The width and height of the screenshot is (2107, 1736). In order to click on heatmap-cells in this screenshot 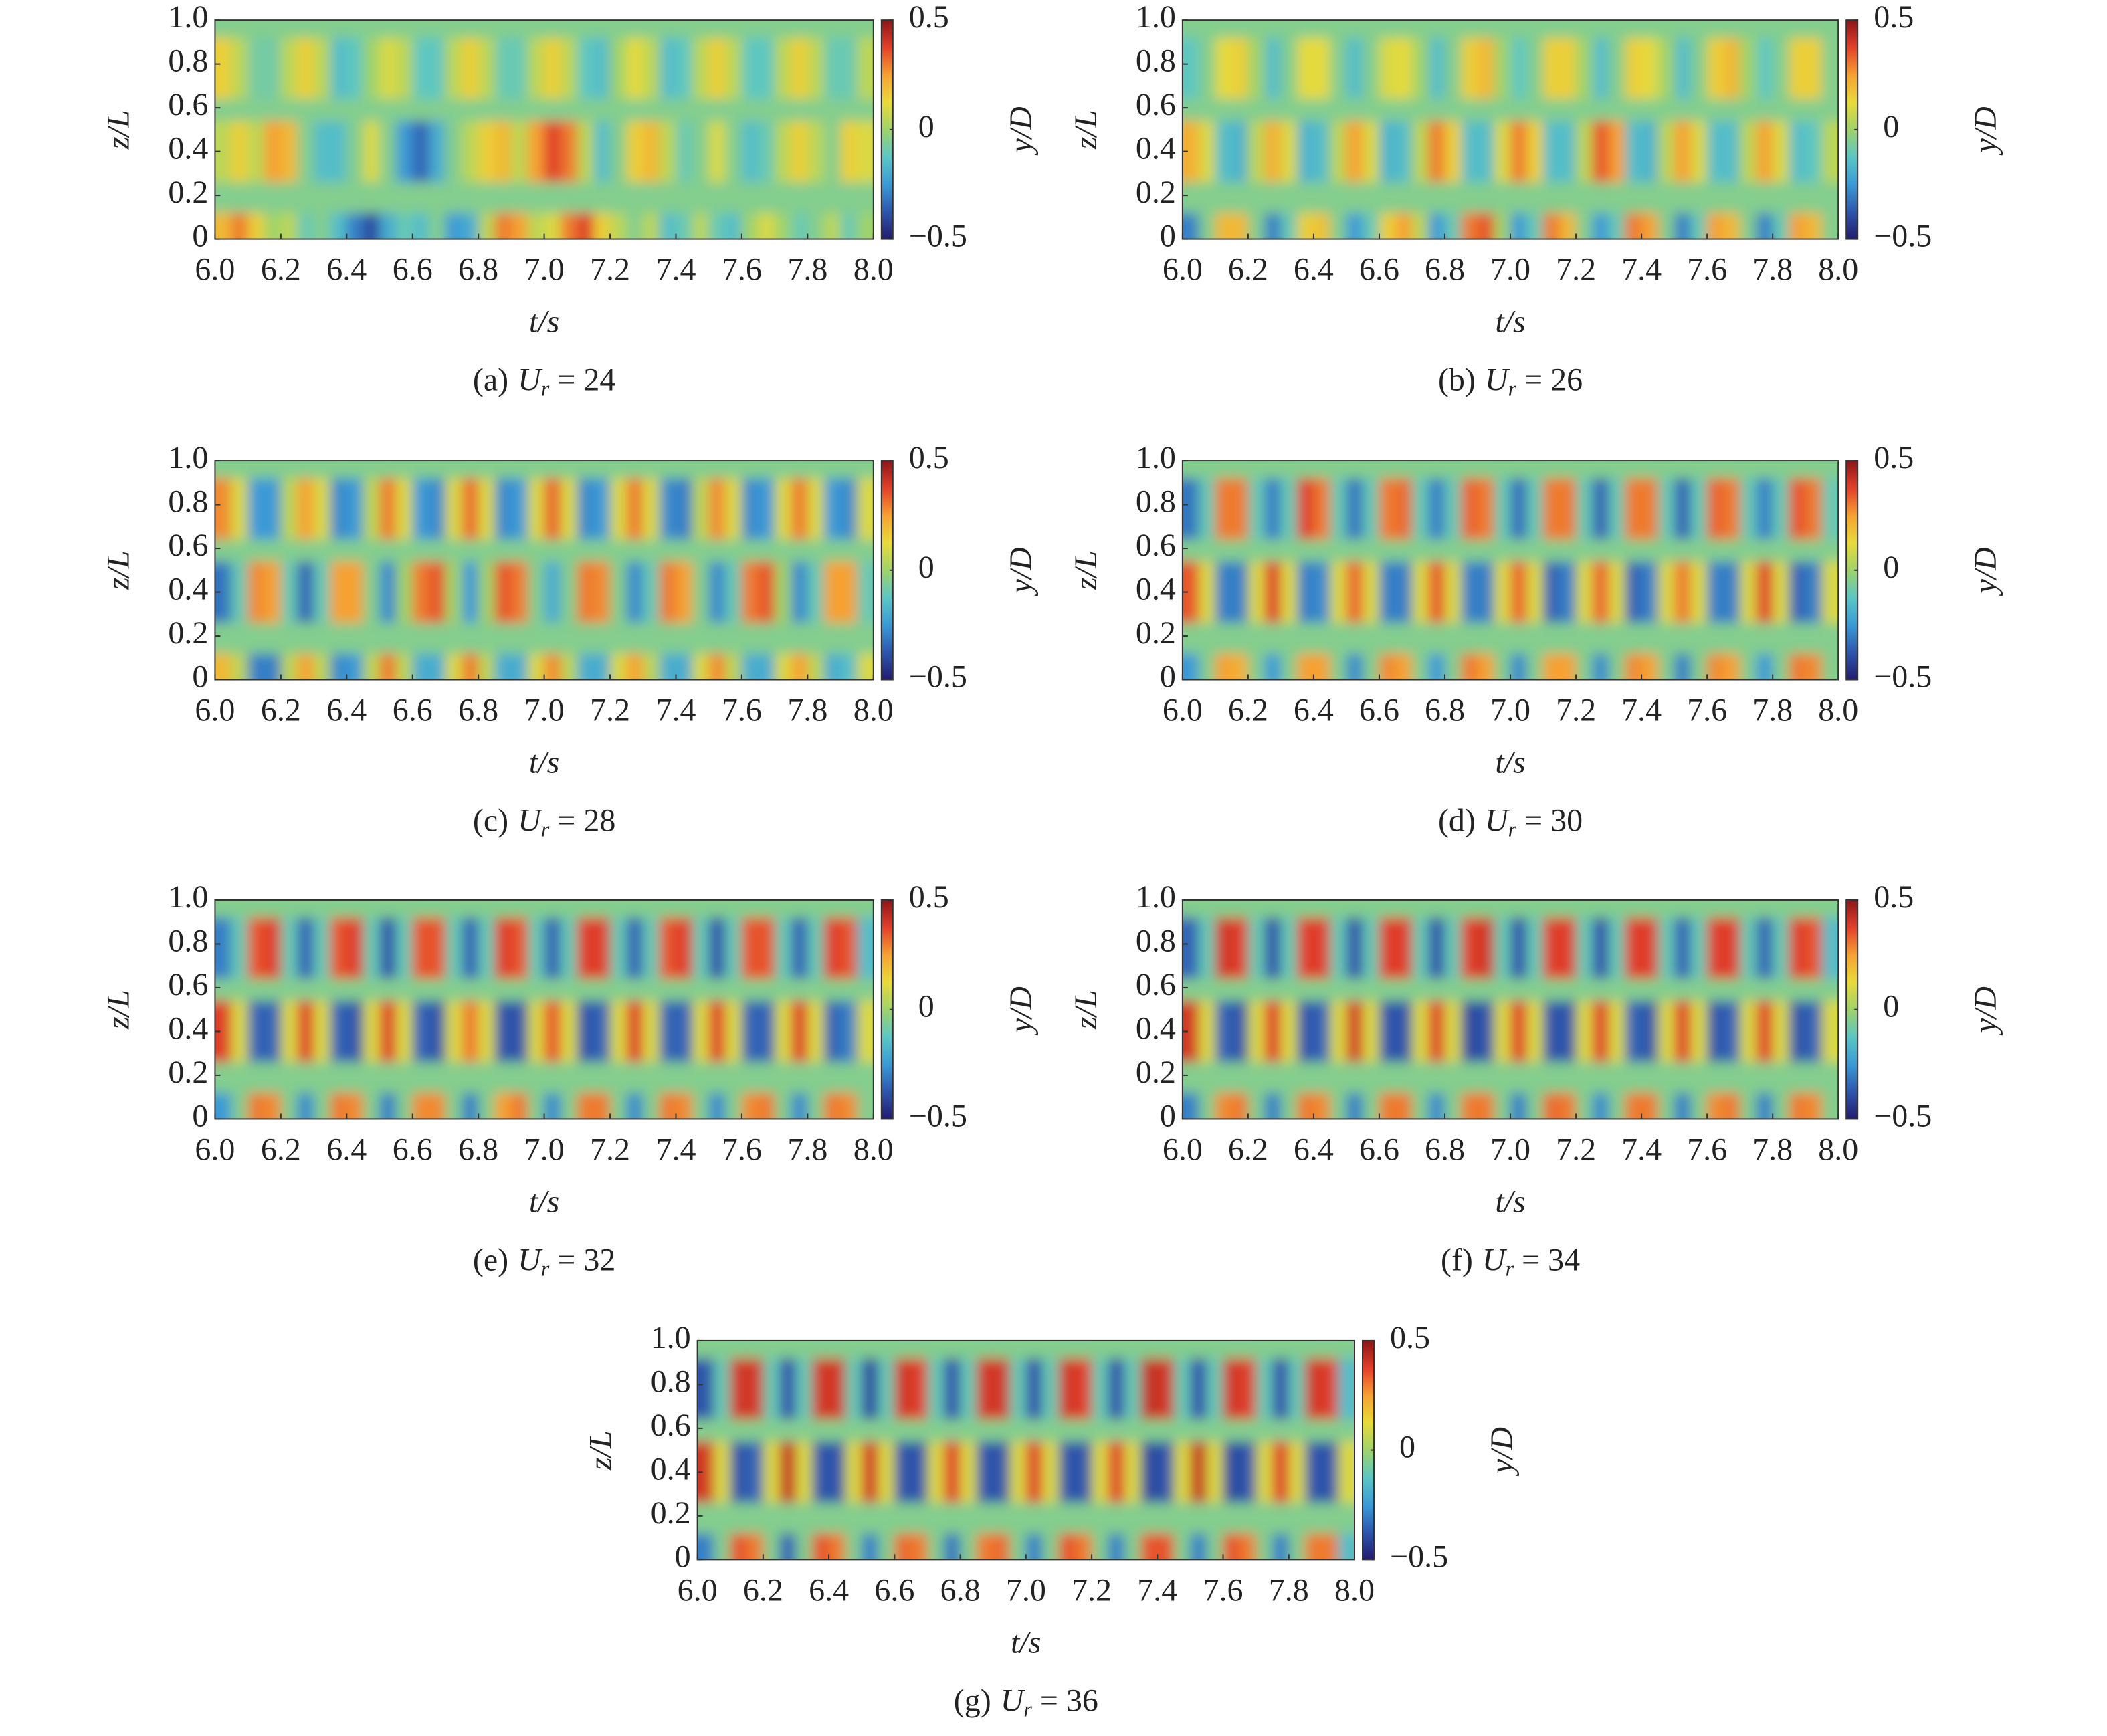, I will do `click(1510, 1009)`.